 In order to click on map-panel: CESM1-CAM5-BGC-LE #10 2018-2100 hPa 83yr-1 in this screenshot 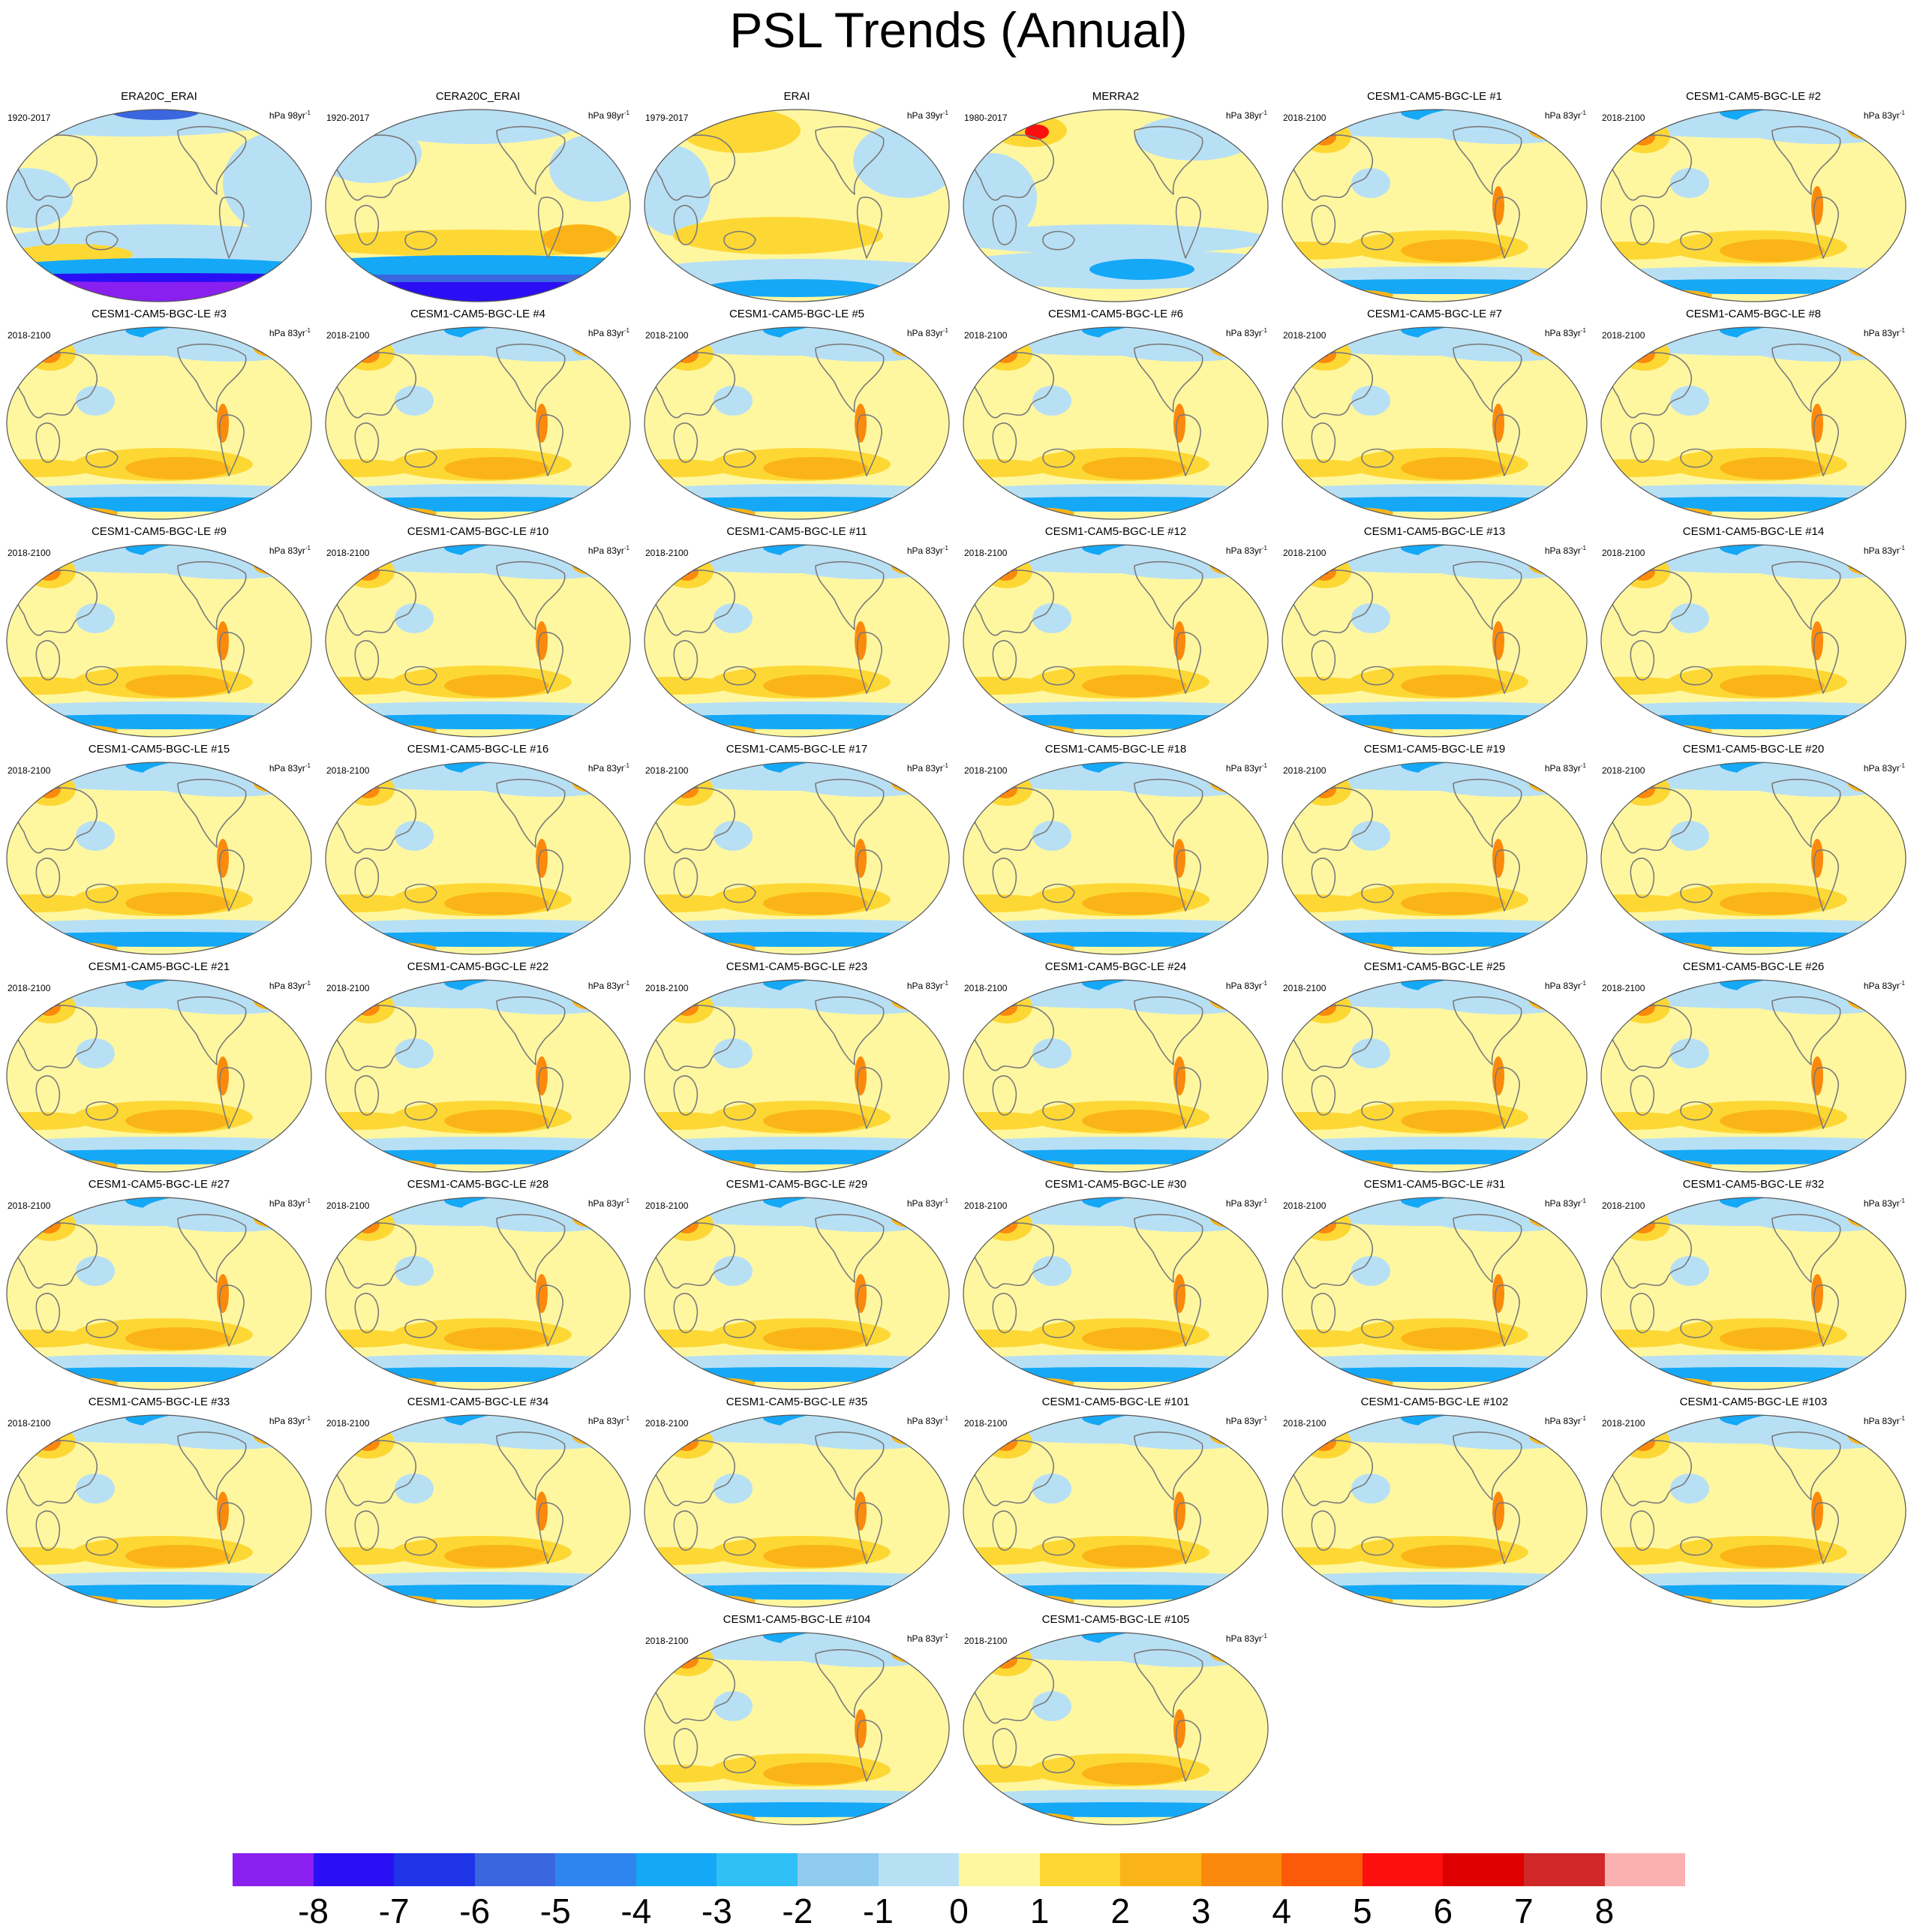, I will do `click(478, 634)`.